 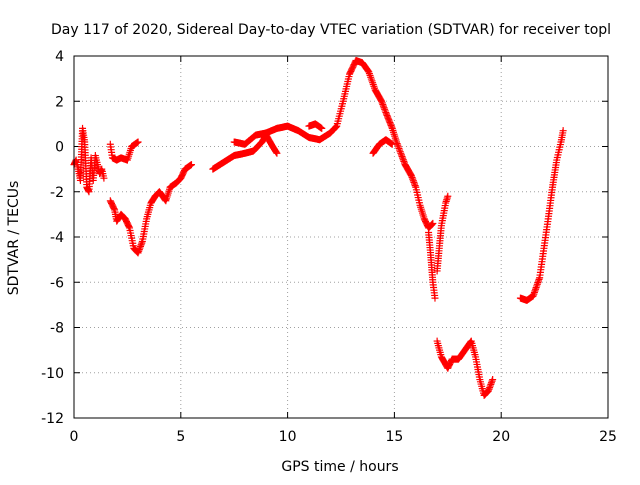 What do you see at coordinates (394, 437) in the screenshot?
I see `x-tick-label: 15` at bounding box center [394, 437].